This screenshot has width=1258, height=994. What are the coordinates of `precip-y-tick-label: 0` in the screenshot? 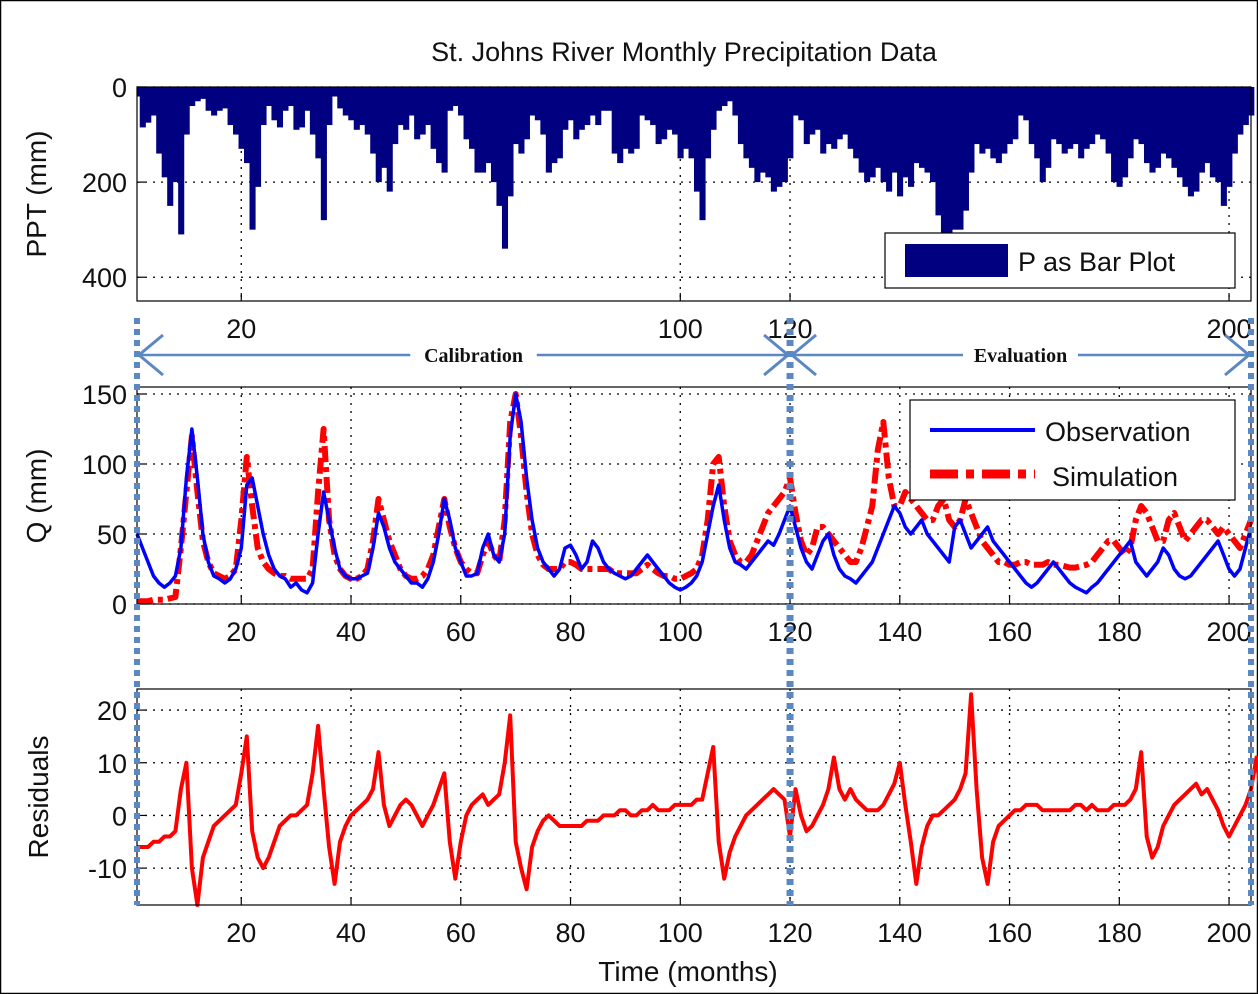 It's located at (119, 88).